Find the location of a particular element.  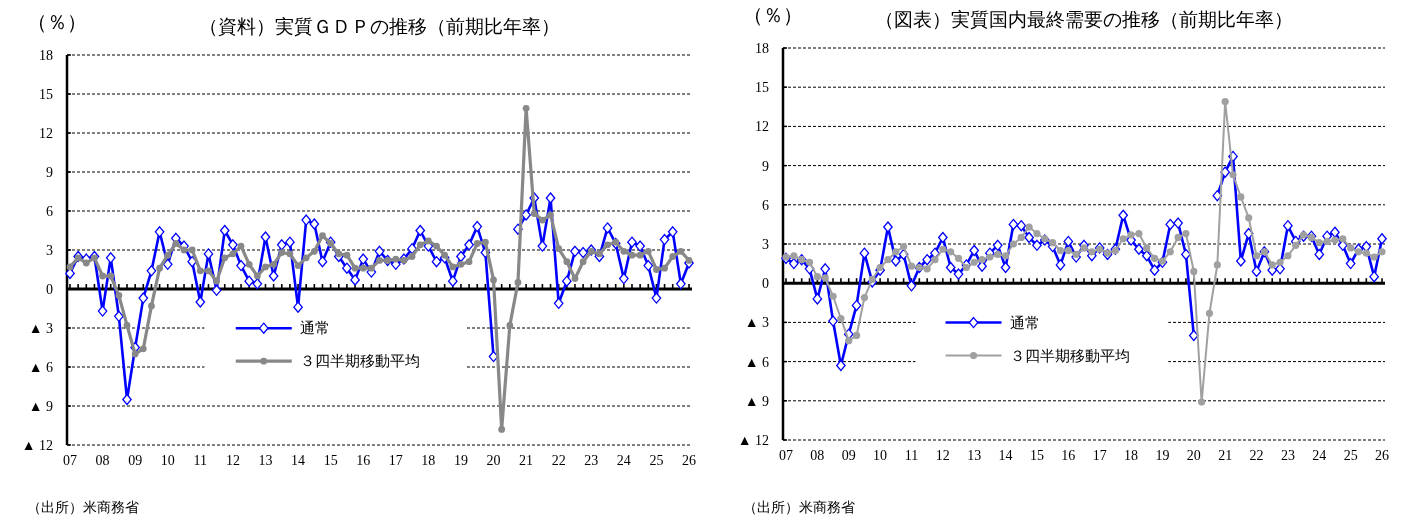

chart-title: （図表）実質国内最終需要の推移（前期比年率） is located at coordinates (1084, 19).